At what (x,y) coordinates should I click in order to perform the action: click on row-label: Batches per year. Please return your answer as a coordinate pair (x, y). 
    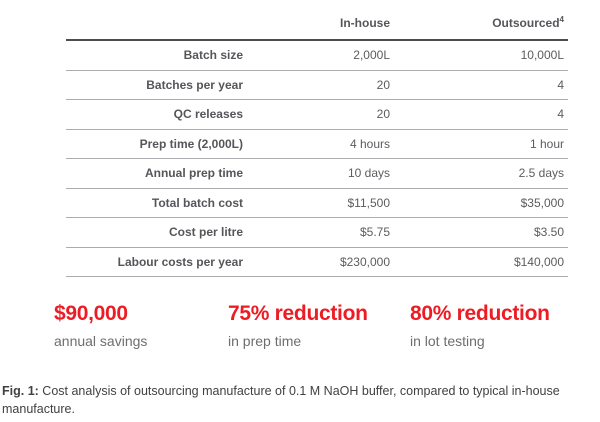
    Looking at the image, I should click on (194, 84).